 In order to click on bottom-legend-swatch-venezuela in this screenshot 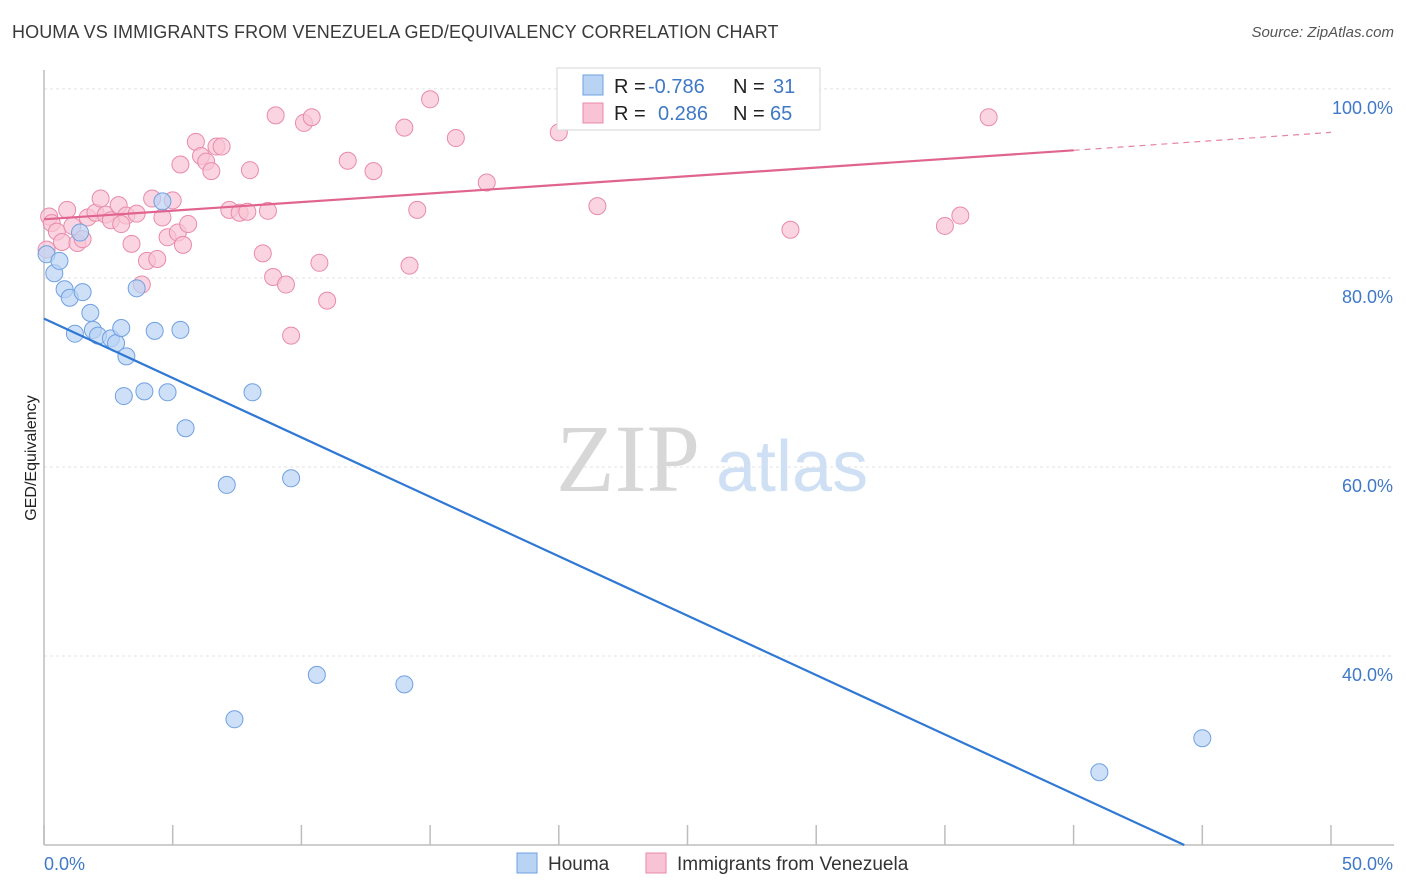, I will do `click(656, 863)`.